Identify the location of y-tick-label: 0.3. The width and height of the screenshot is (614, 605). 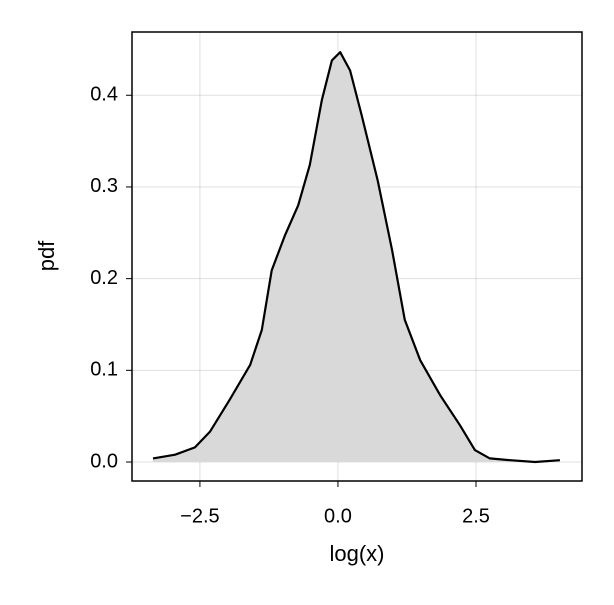
(104, 186).